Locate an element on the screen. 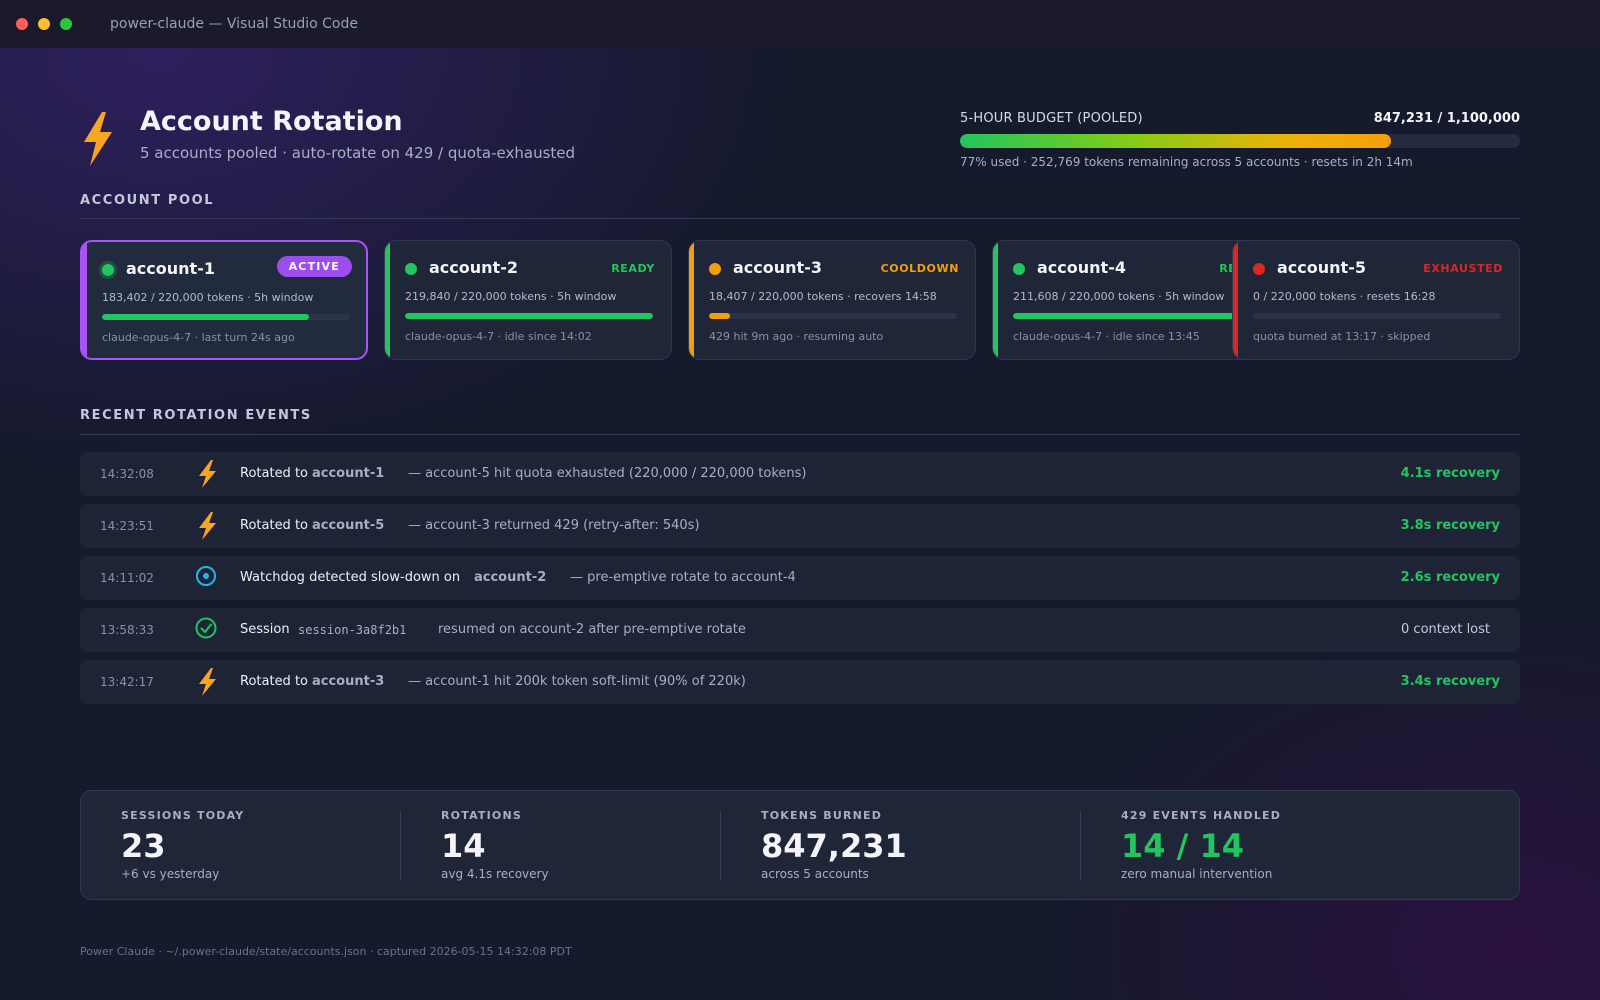 This screenshot has width=1600, height=1000. stat-label: TOKENS BURNED is located at coordinates (822, 815).